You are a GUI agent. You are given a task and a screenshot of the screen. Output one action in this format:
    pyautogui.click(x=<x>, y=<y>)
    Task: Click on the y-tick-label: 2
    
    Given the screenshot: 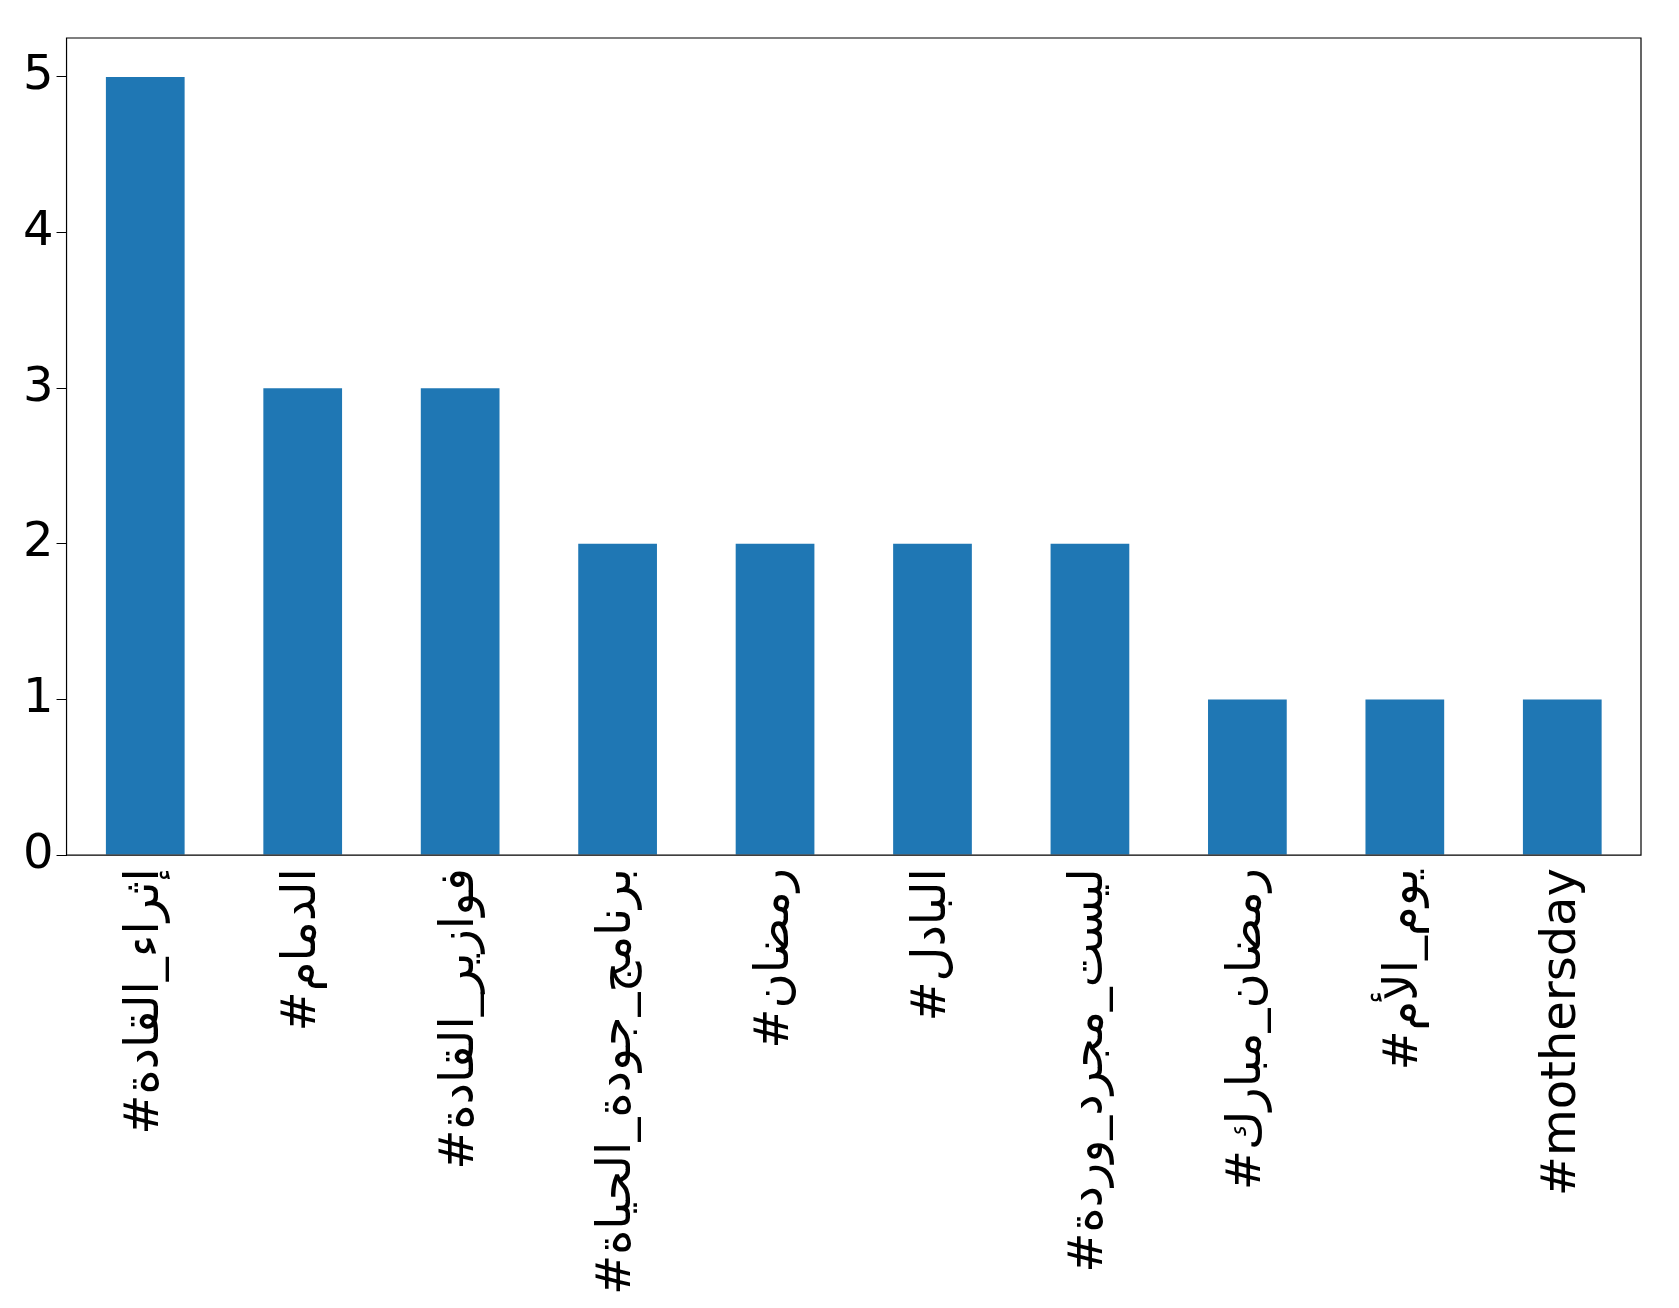 What is the action you would take?
    pyautogui.click(x=38, y=539)
    